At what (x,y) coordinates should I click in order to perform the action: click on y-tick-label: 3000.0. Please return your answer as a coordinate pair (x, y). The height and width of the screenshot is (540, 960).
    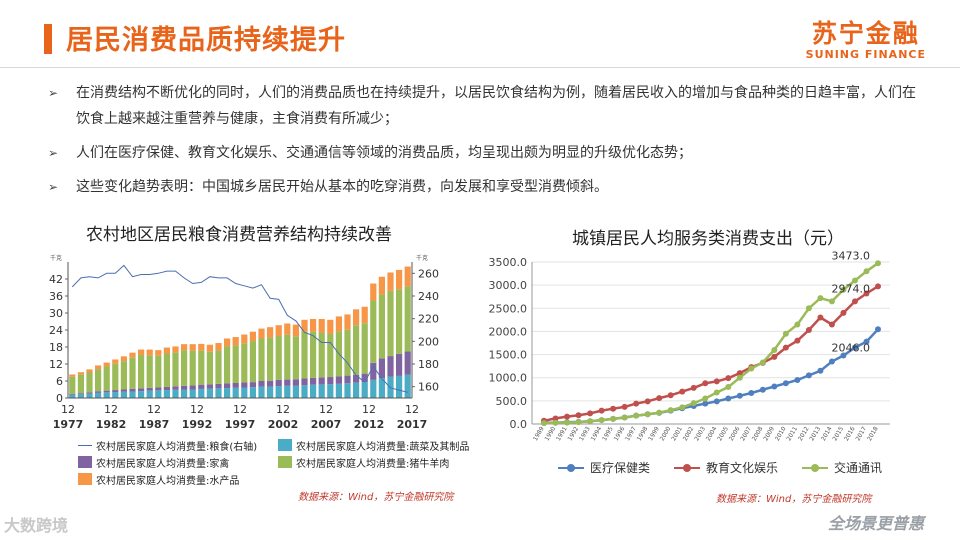
    Looking at the image, I should click on (508, 285).